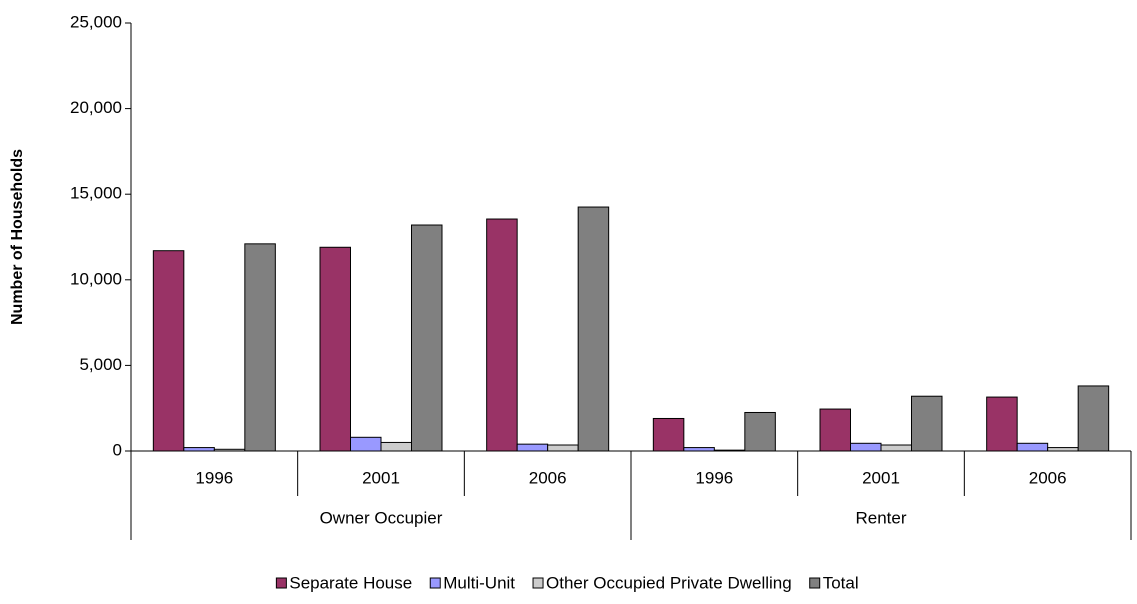  I want to click on legend-label: Other Occupied Private Dwelling, so click(669, 582).